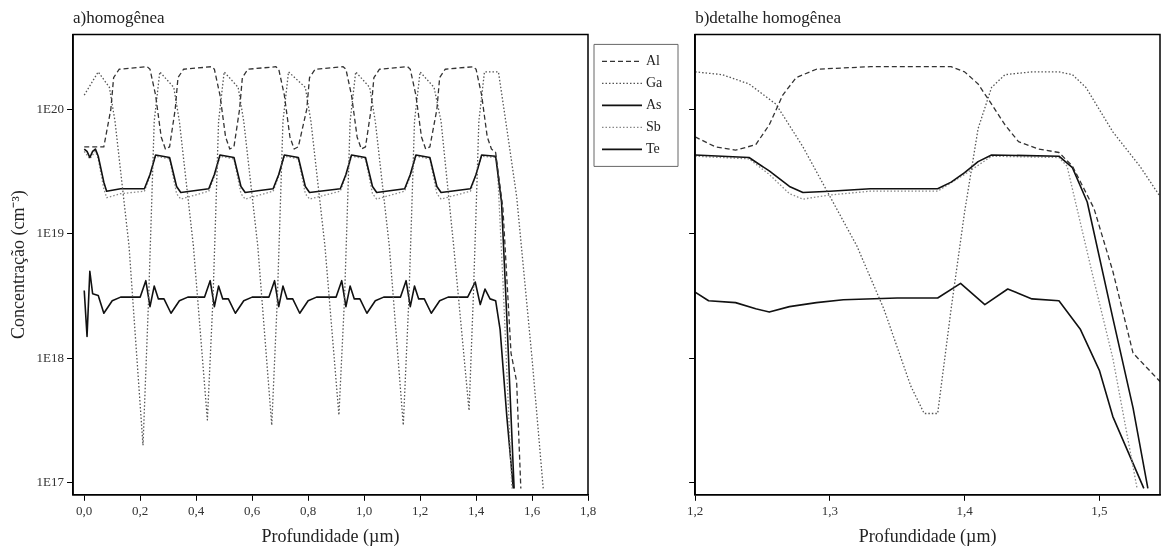  Describe the element at coordinates (829, 511) in the screenshot. I see `x-tick-label: 1,3` at that location.